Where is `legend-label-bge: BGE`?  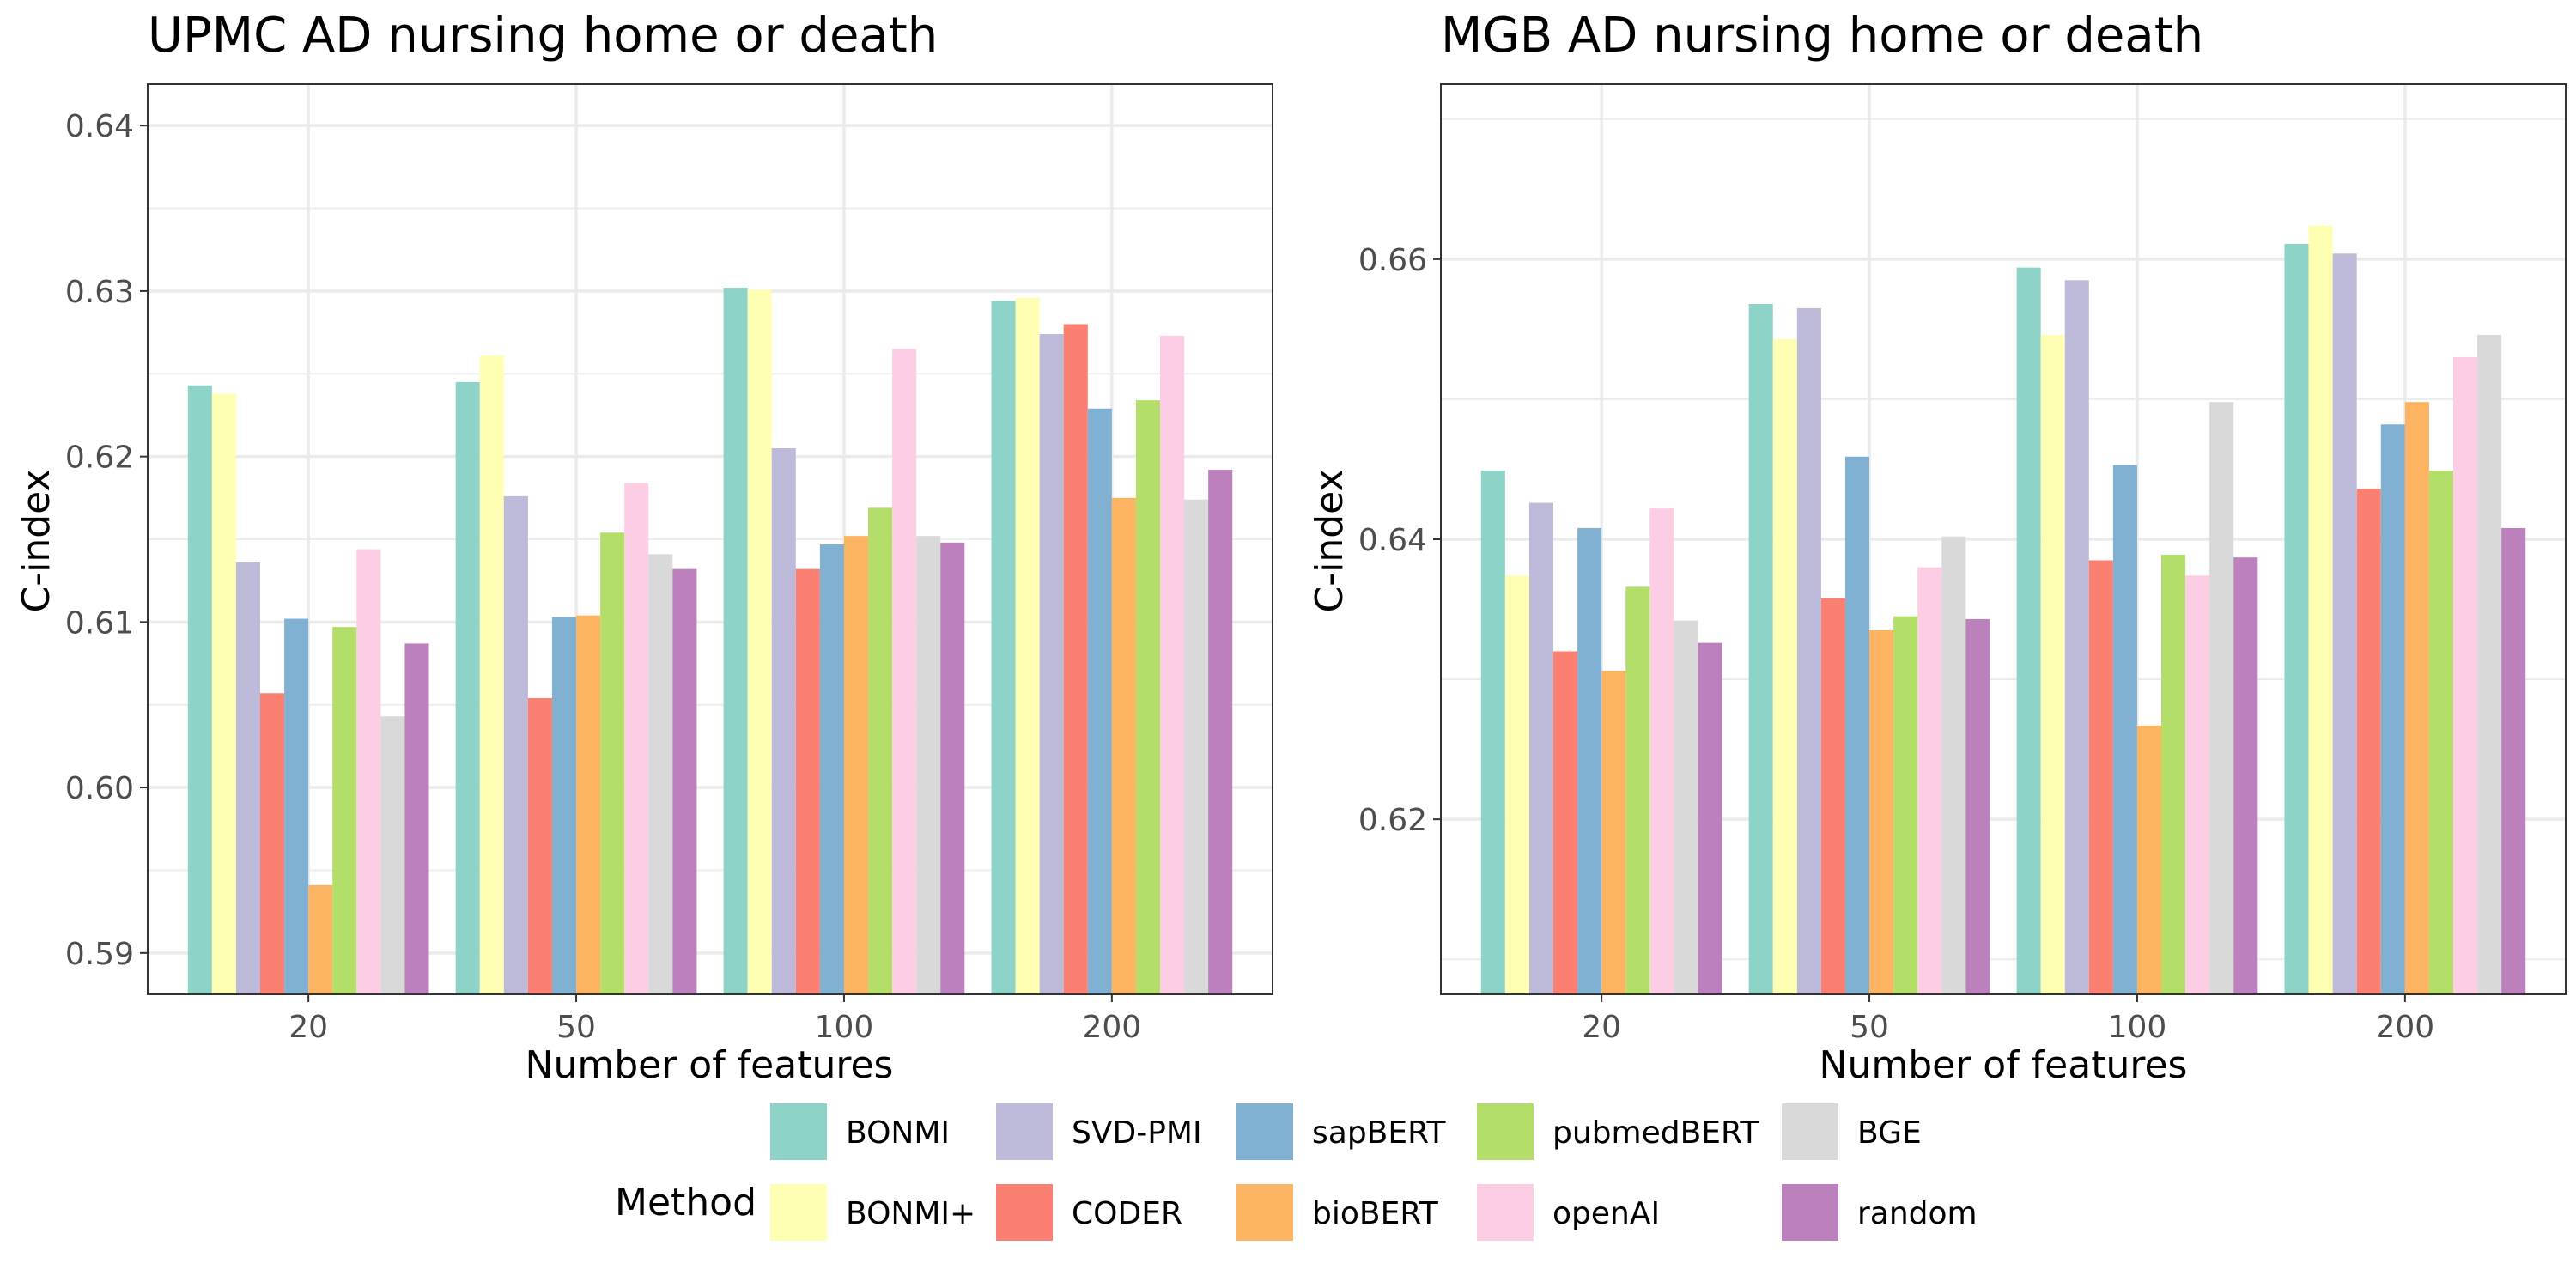 legend-label-bge: BGE is located at coordinates (1889, 1133).